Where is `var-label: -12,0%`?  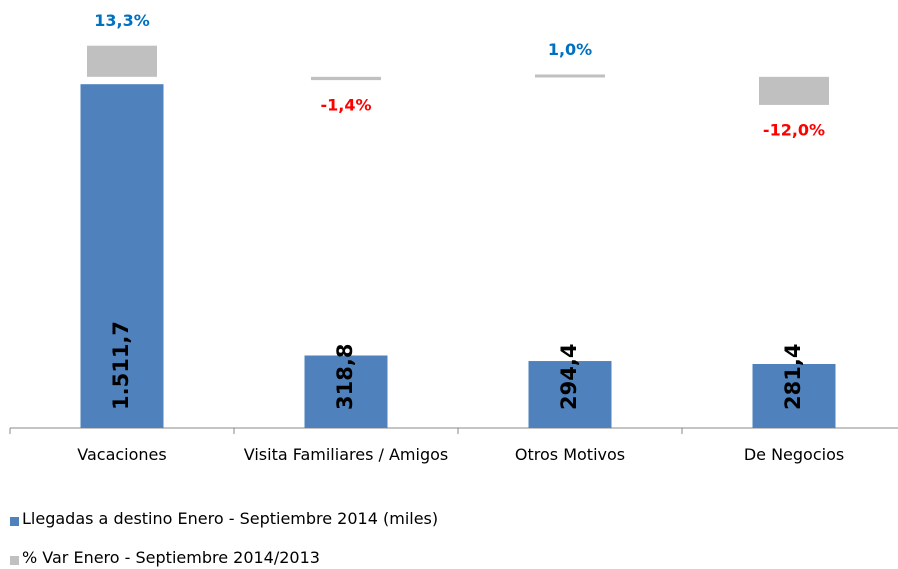 var-label: -12,0% is located at coordinates (794, 129).